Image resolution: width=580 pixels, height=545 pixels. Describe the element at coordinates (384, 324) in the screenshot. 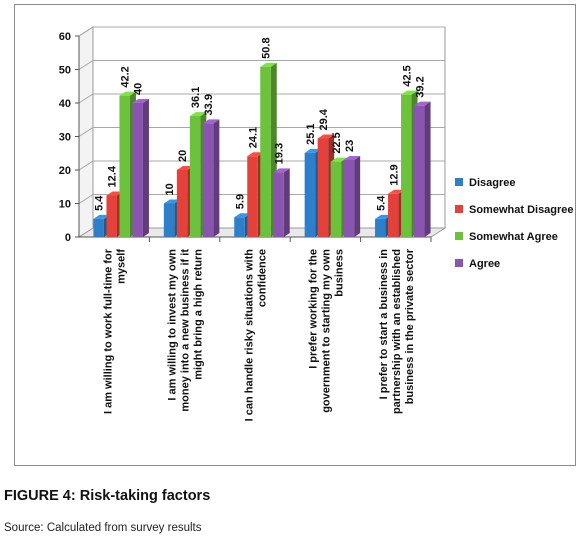

I see `category-label: I prefer to start a business in` at that location.